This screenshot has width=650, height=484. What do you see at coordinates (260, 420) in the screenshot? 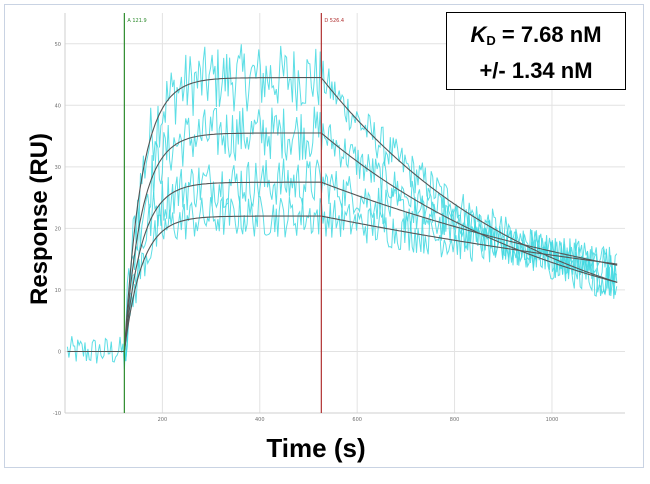
I see `x-tick-label: 400` at bounding box center [260, 420].